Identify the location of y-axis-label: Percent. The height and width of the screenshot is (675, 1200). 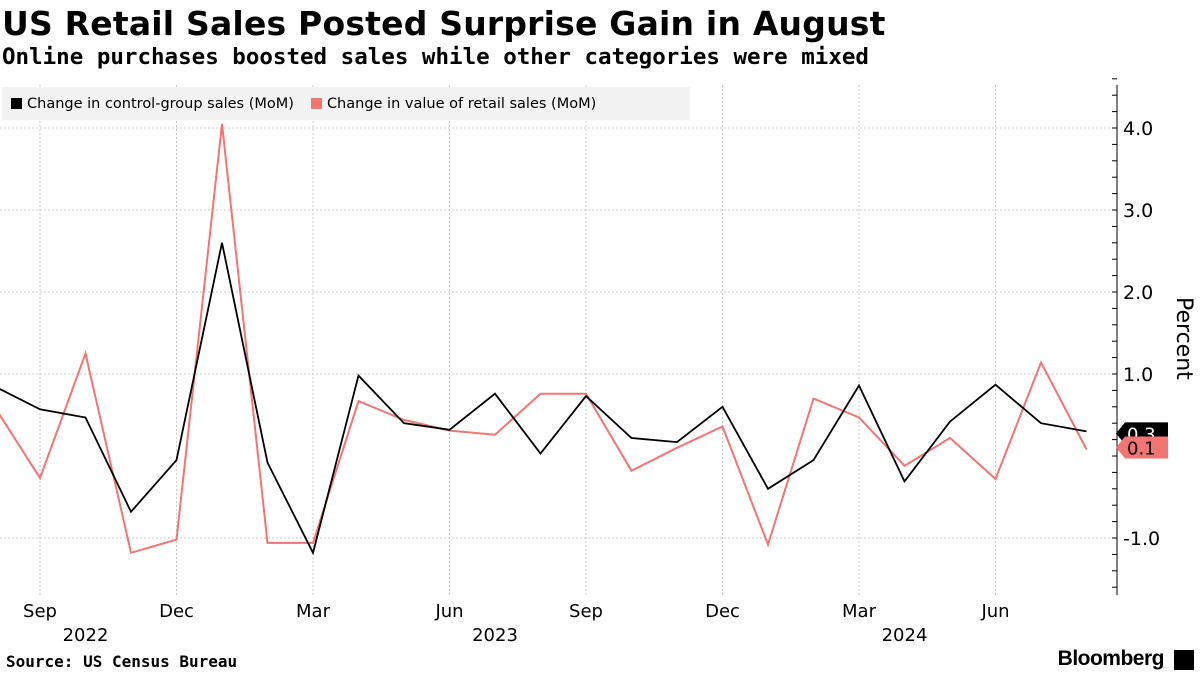
(1183, 338).